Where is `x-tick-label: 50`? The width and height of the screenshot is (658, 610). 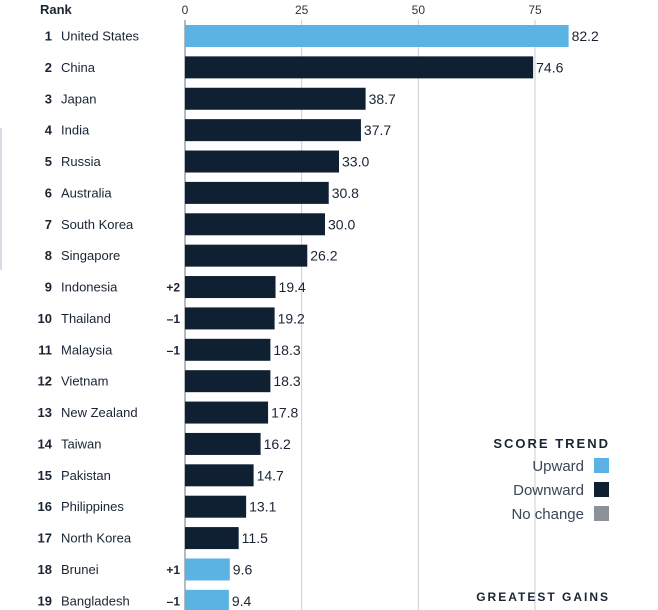
x-tick-label: 50 is located at coordinates (419, 10).